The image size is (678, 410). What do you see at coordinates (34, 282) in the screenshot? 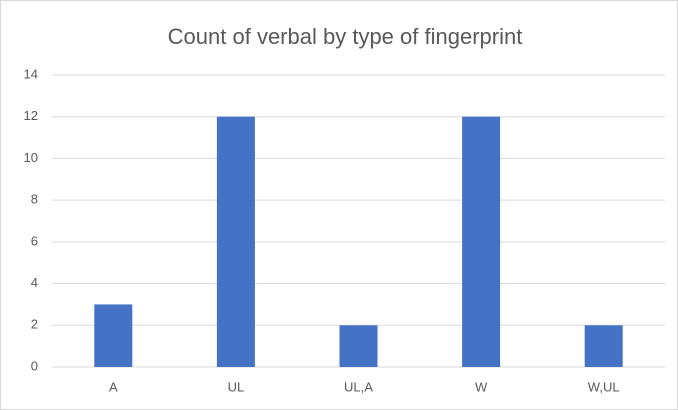
I see `y-tick-label: 4` at bounding box center [34, 282].